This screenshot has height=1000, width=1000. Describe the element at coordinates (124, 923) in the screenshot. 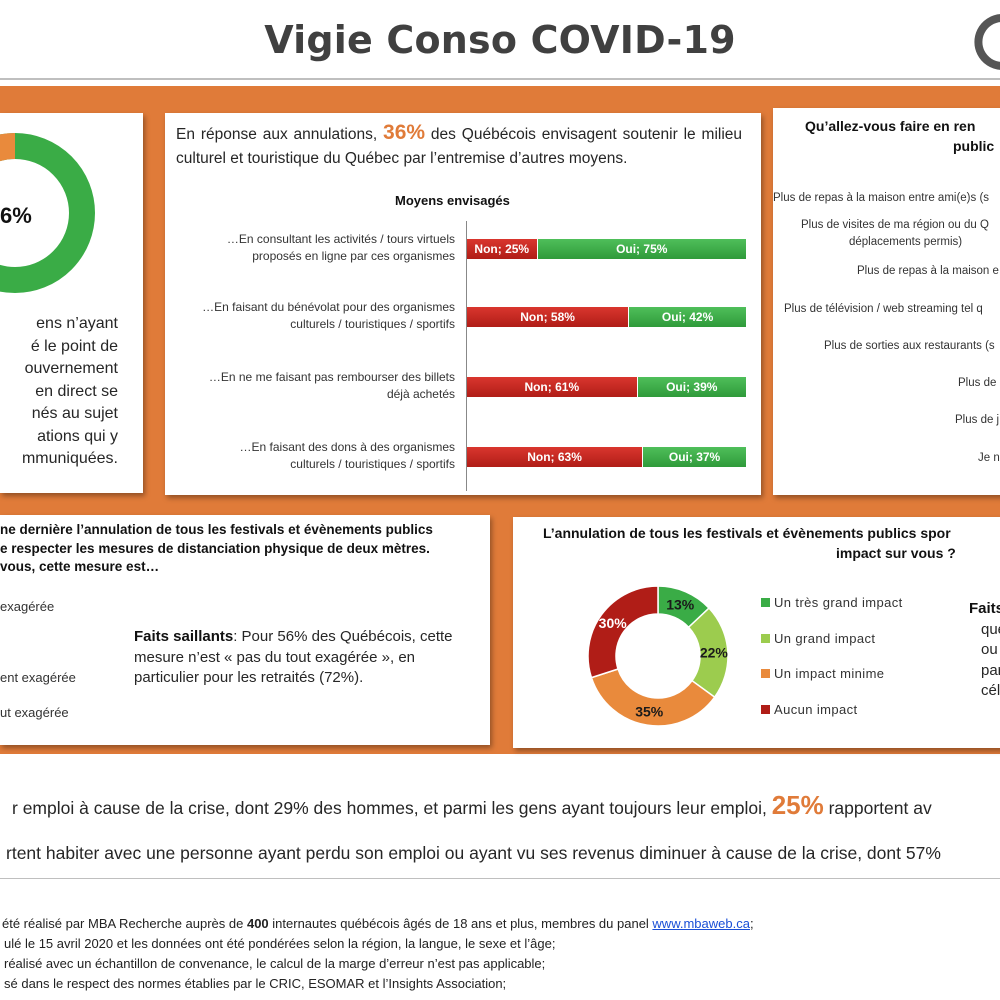

I see `footer-text: été réalisé par MBA Recherche auprès de` at that location.